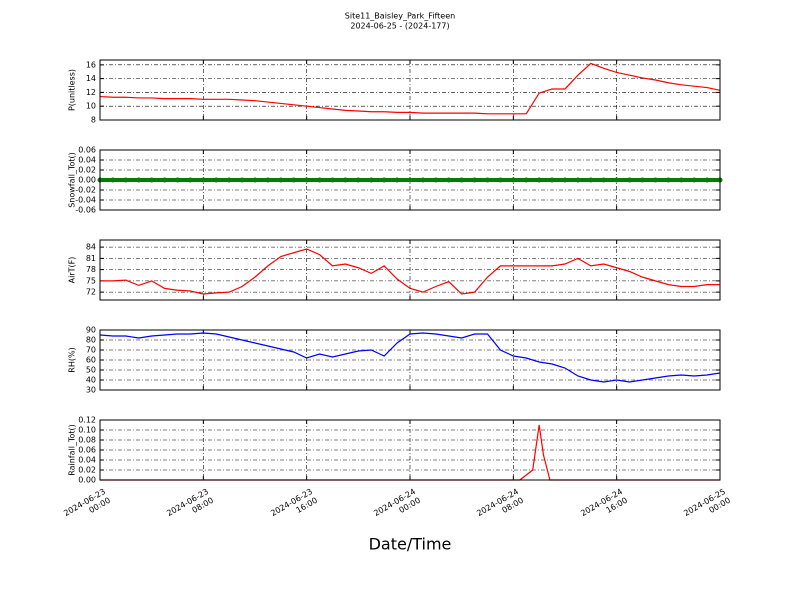 Image resolution: width=800 pixels, height=600 pixels. What do you see at coordinates (91, 64) in the screenshot?
I see `y-tick-label: 16` at bounding box center [91, 64].